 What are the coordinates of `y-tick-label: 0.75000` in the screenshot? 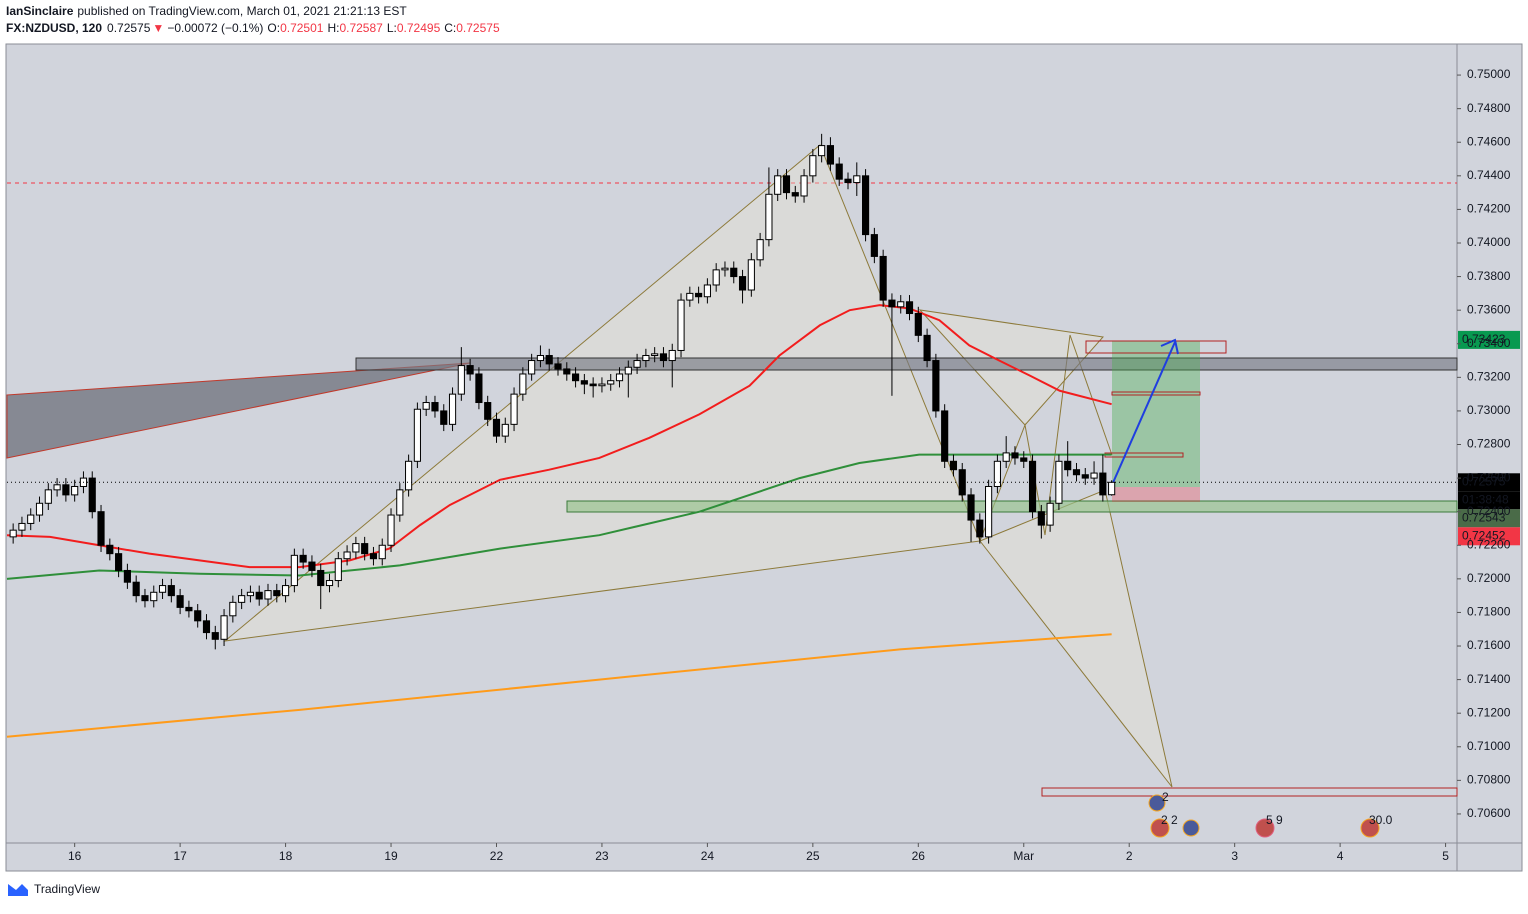 It's located at (1489, 74).